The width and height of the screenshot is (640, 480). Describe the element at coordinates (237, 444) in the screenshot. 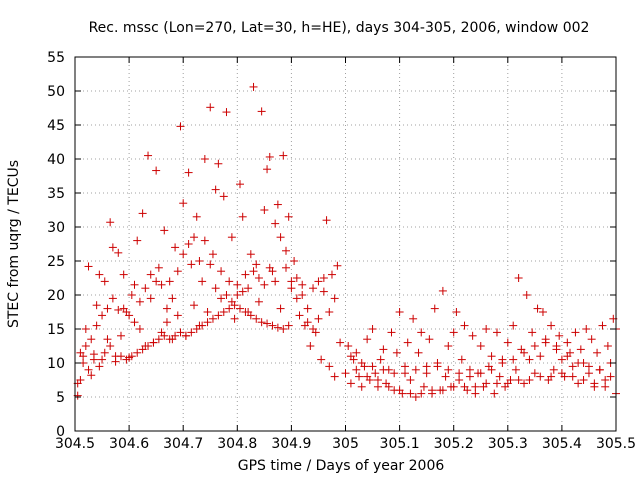

I see `x-tick-label: 304.8` at that location.